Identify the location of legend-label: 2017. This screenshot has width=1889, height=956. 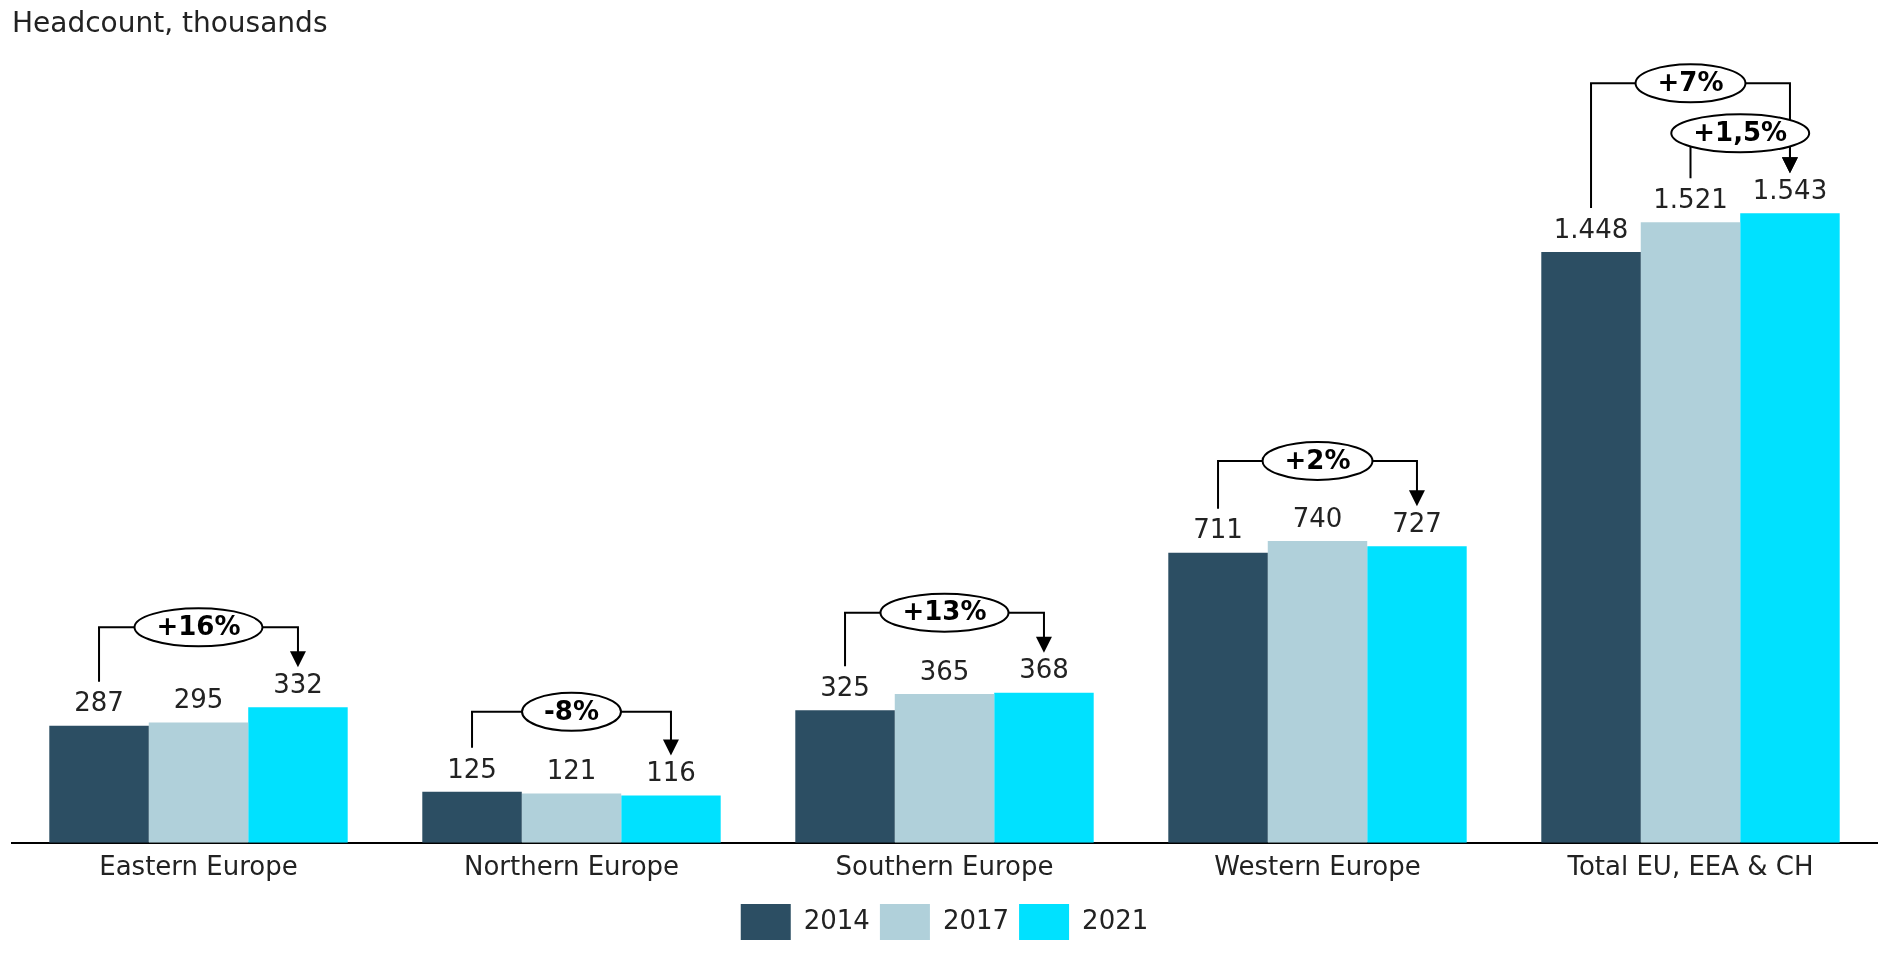
(976, 919).